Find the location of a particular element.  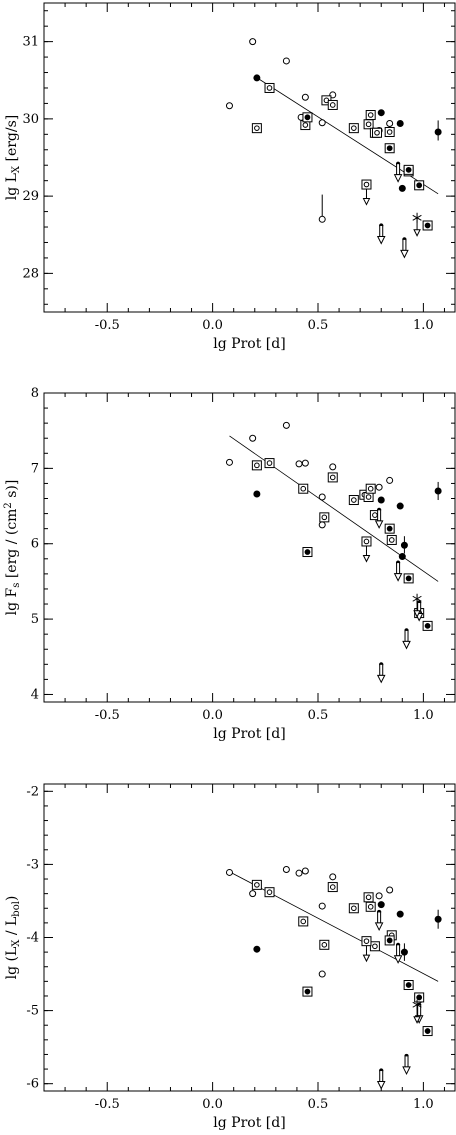

y-tick-label: 30 is located at coordinates (30, 119).